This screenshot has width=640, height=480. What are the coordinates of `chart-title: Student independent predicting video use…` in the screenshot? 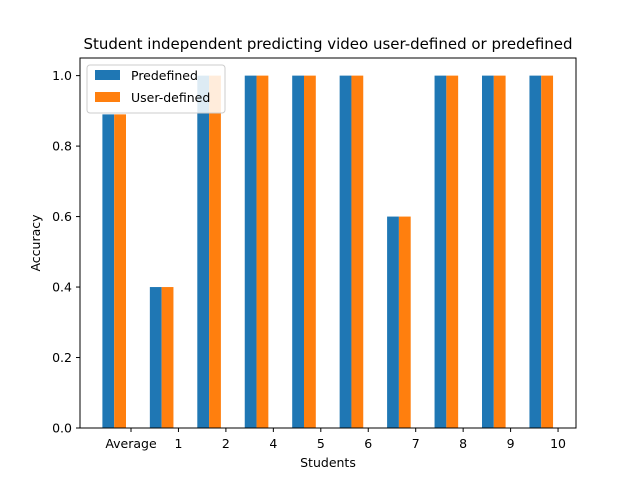 It's located at (327, 44).